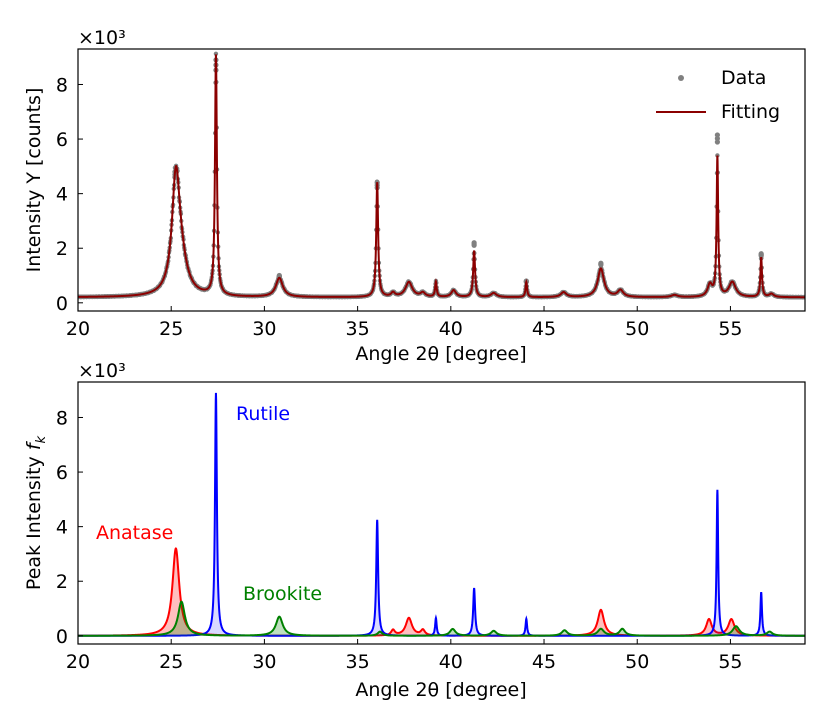 The image size is (830, 727). Describe the element at coordinates (134, 533) in the screenshot. I see `label-anatase: Anatase` at that location.